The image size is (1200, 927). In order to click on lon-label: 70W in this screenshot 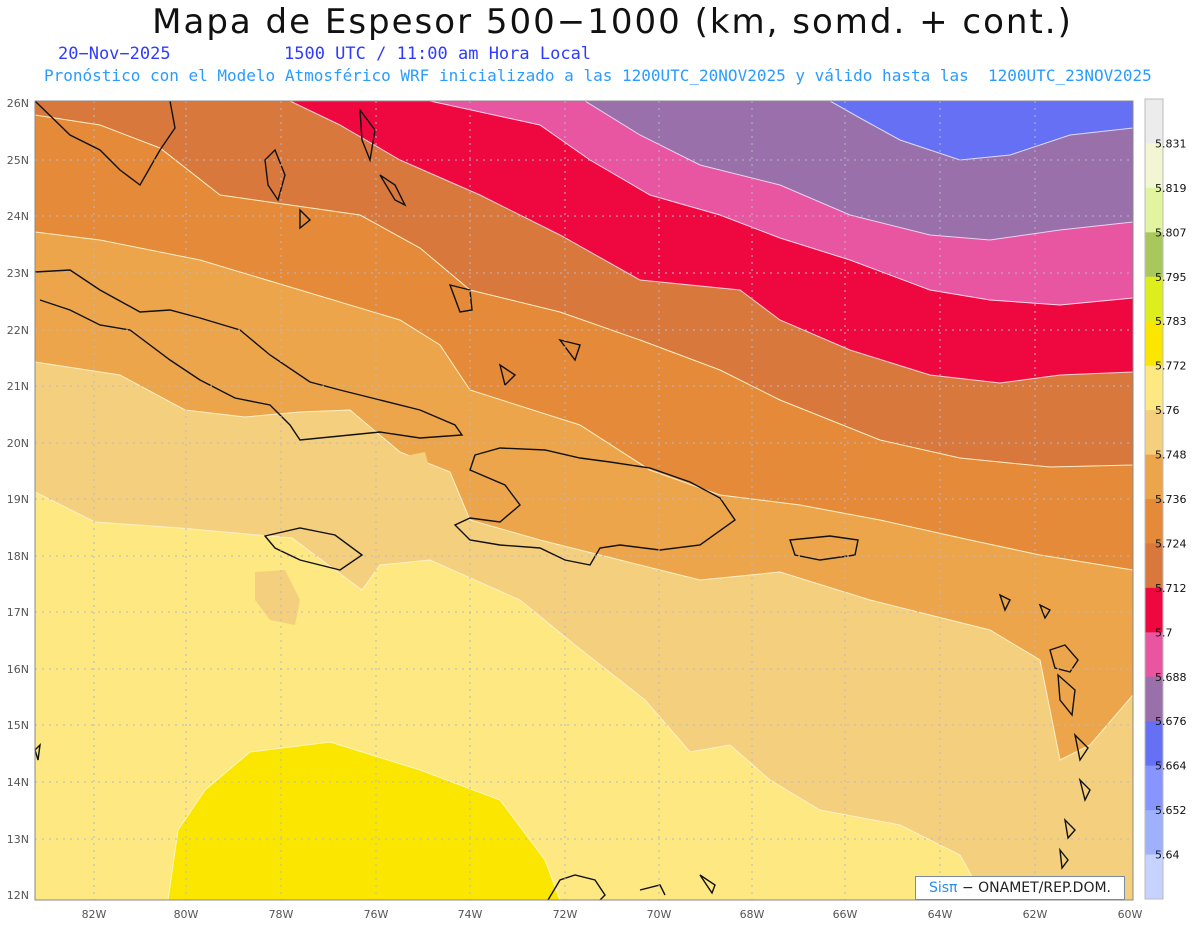, I will do `click(659, 914)`.